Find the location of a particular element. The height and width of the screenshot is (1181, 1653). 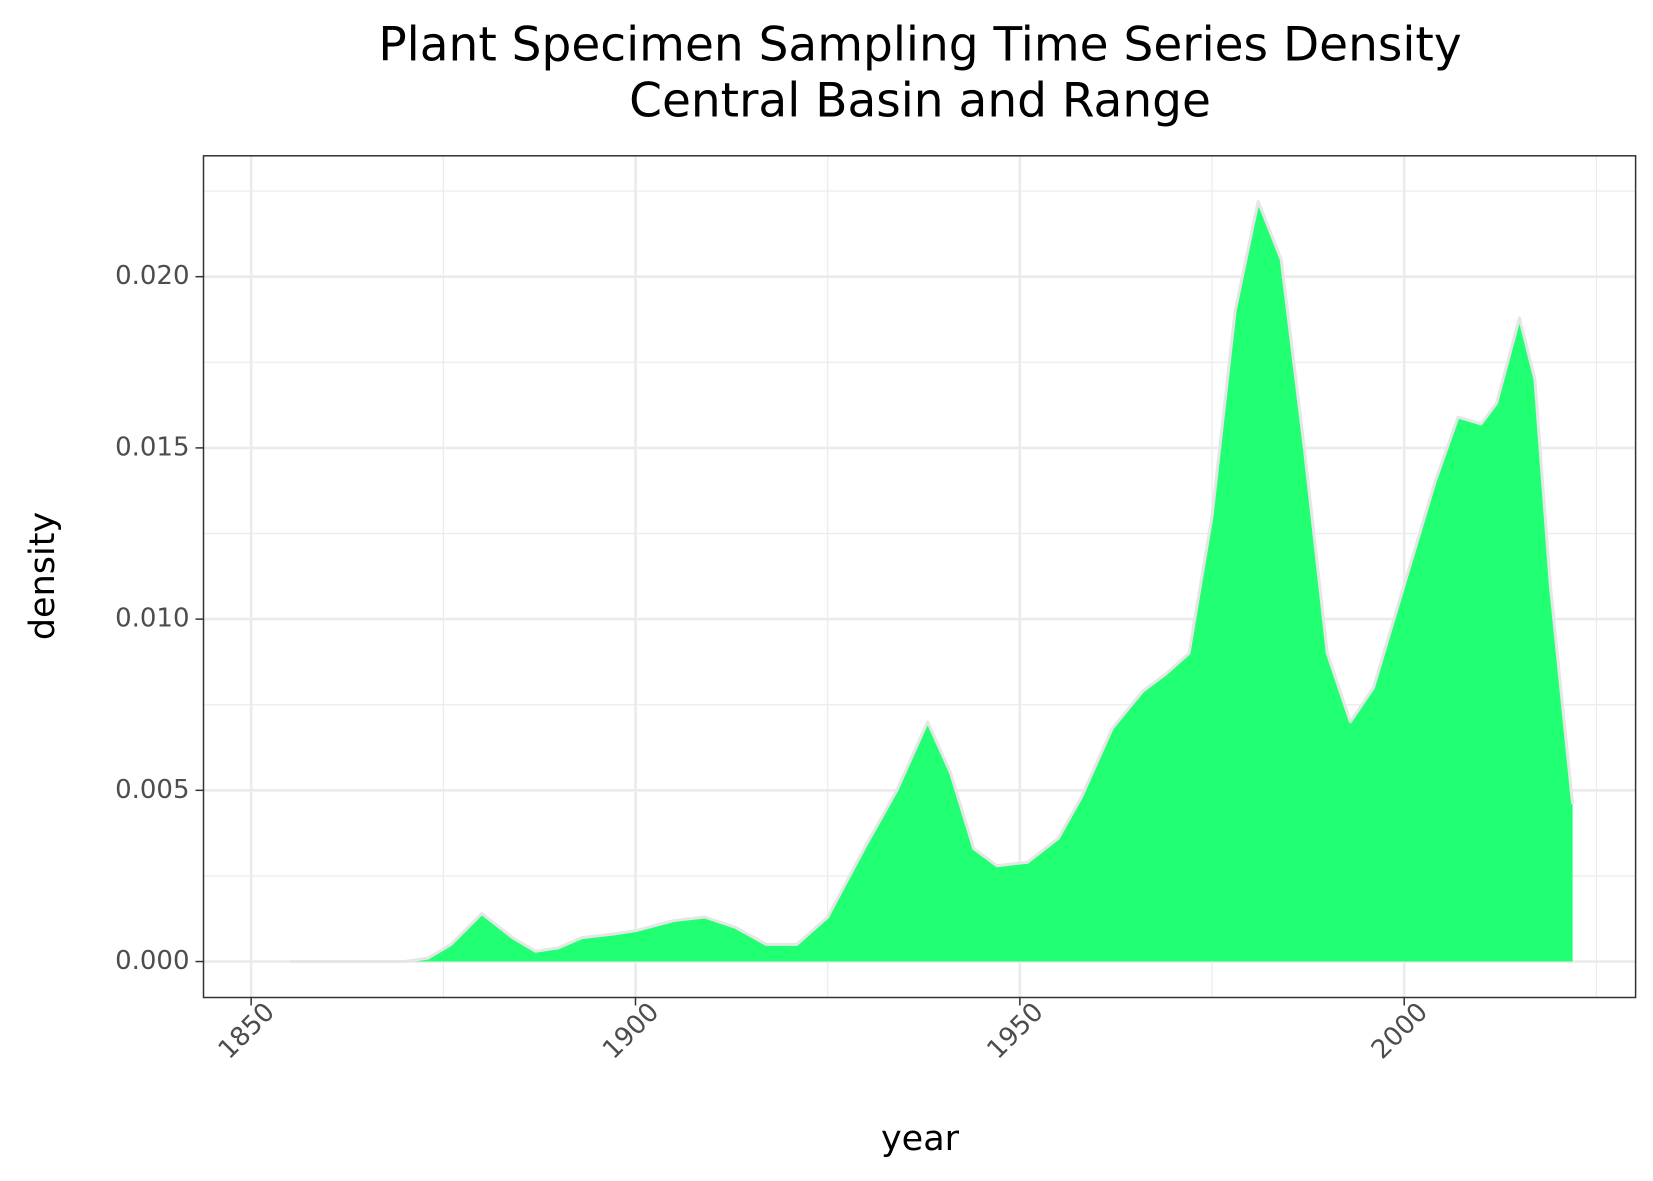

y-tick-label: 0.010 is located at coordinates (152, 619).